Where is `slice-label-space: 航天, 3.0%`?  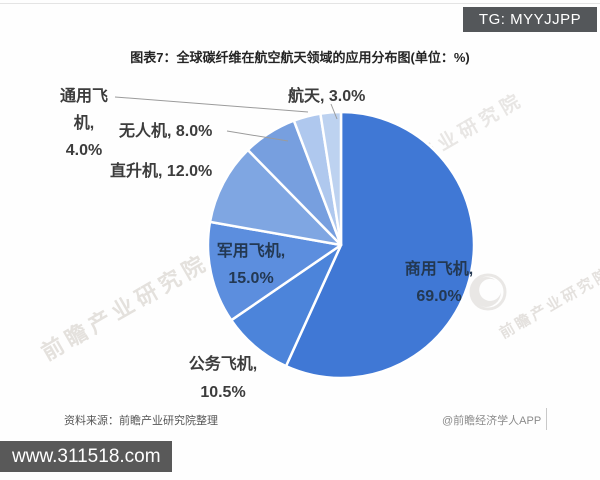
slice-label-space: 航天, 3.0% is located at coordinates (326, 96).